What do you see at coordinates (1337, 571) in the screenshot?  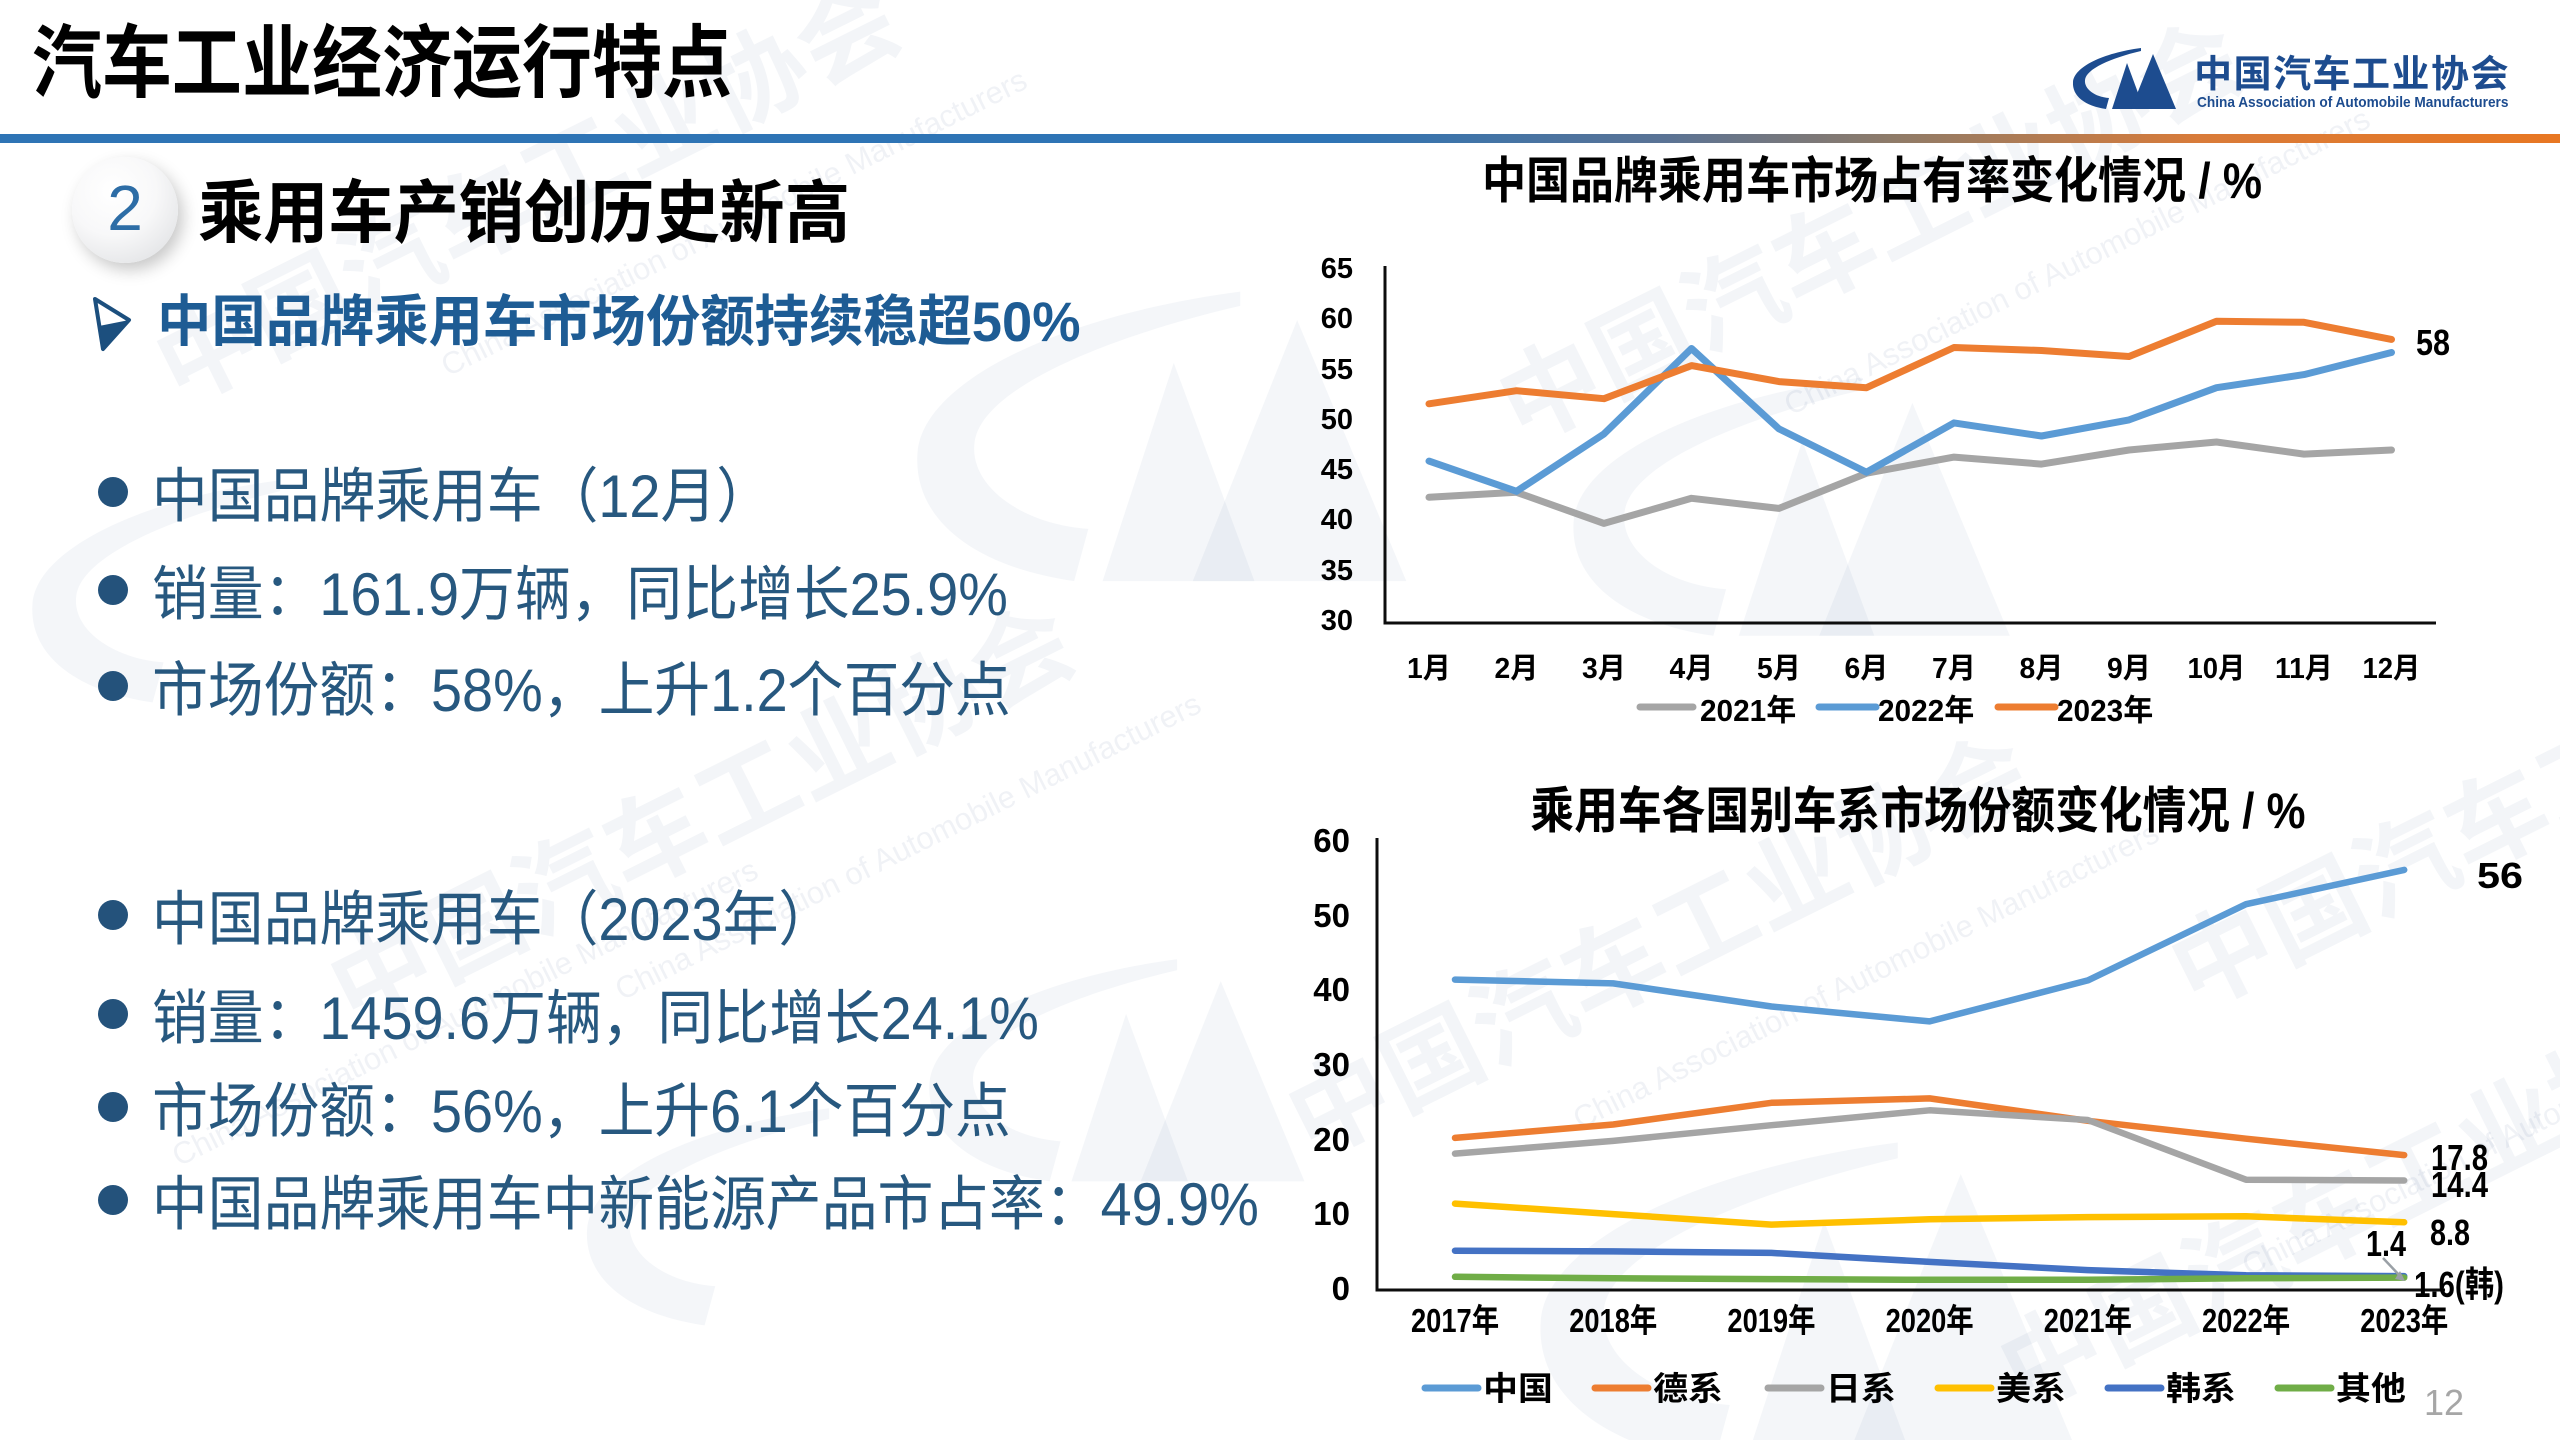 I see `svg-text: 35` at bounding box center [1337, 571].